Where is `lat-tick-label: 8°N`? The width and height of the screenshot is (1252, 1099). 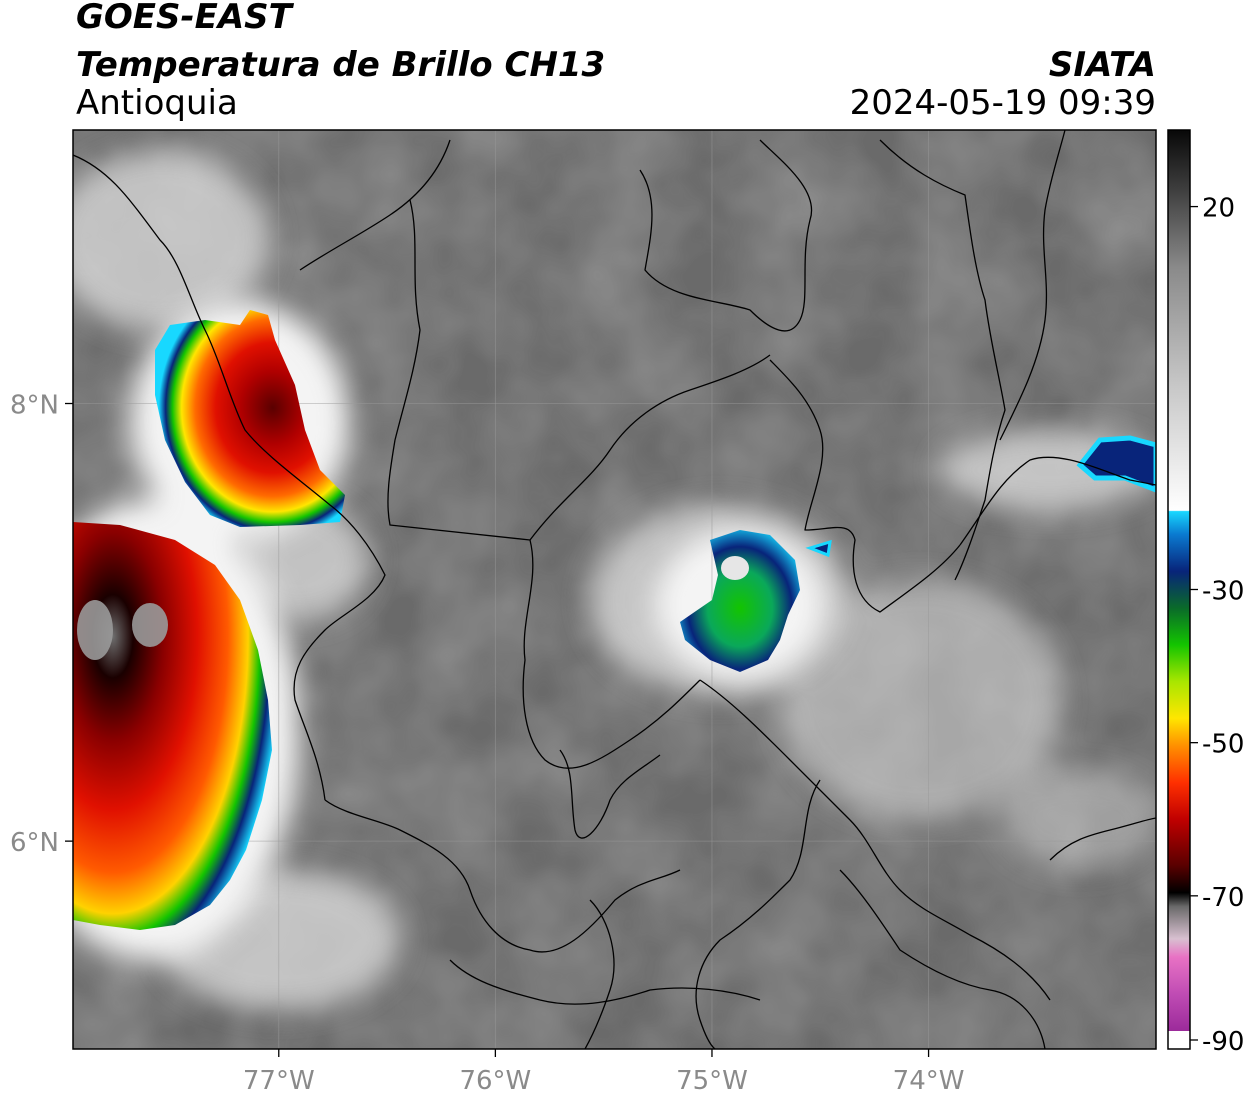 lat-tick-label: 8°N is located at coordinates (34, 406).